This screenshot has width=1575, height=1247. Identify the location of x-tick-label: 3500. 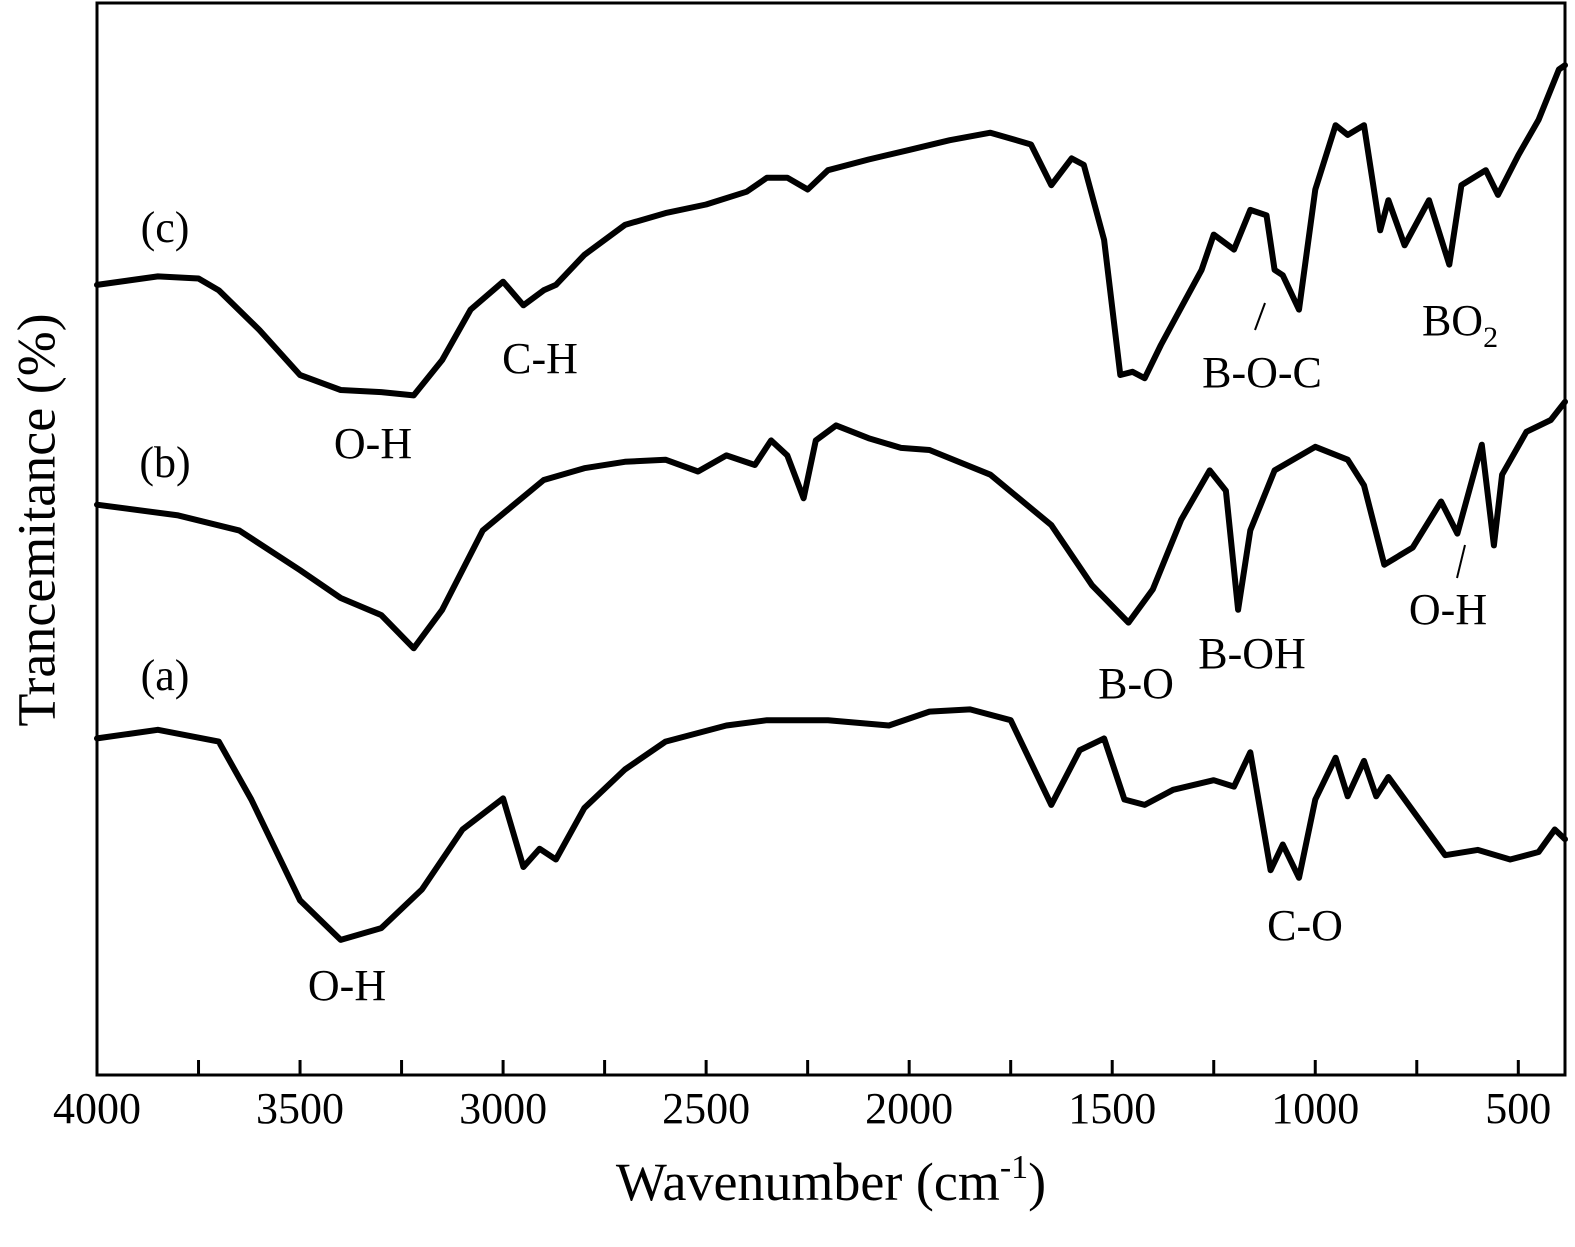
(300, 1108).